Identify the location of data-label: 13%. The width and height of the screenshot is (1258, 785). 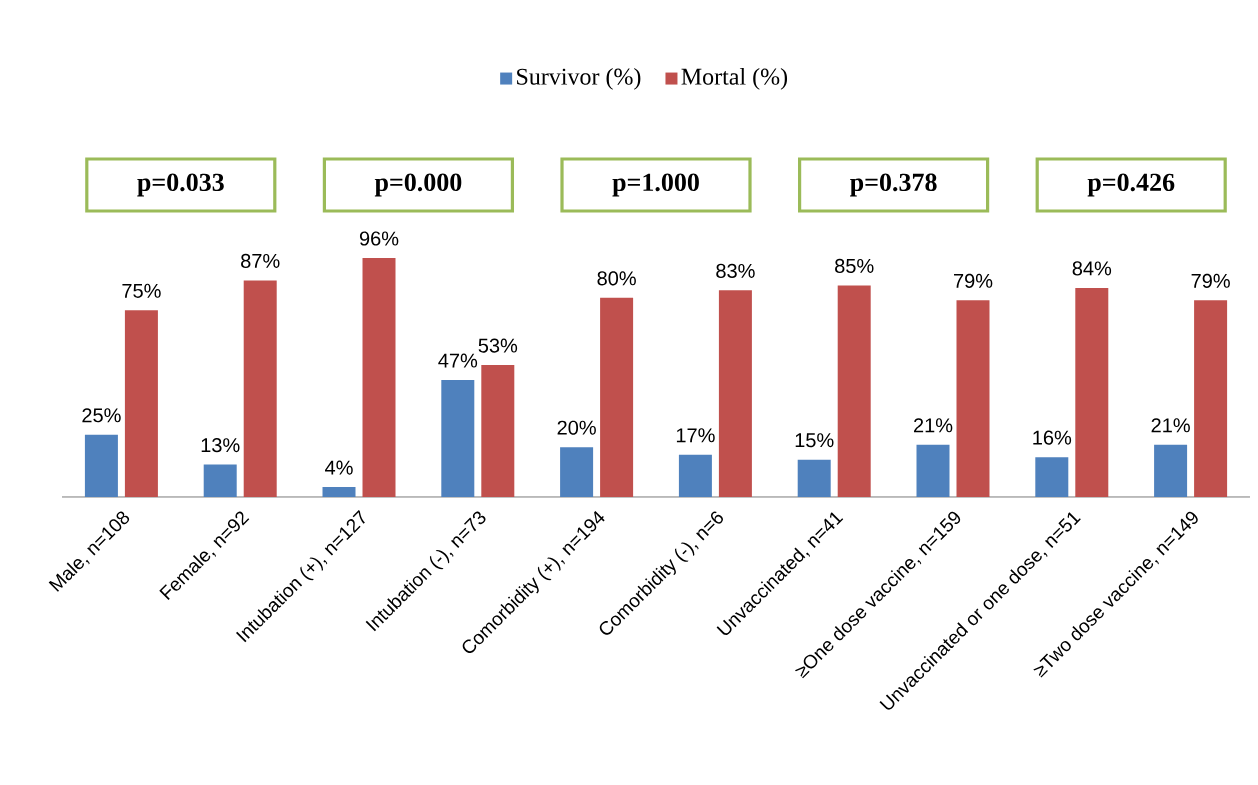
(220, 445).